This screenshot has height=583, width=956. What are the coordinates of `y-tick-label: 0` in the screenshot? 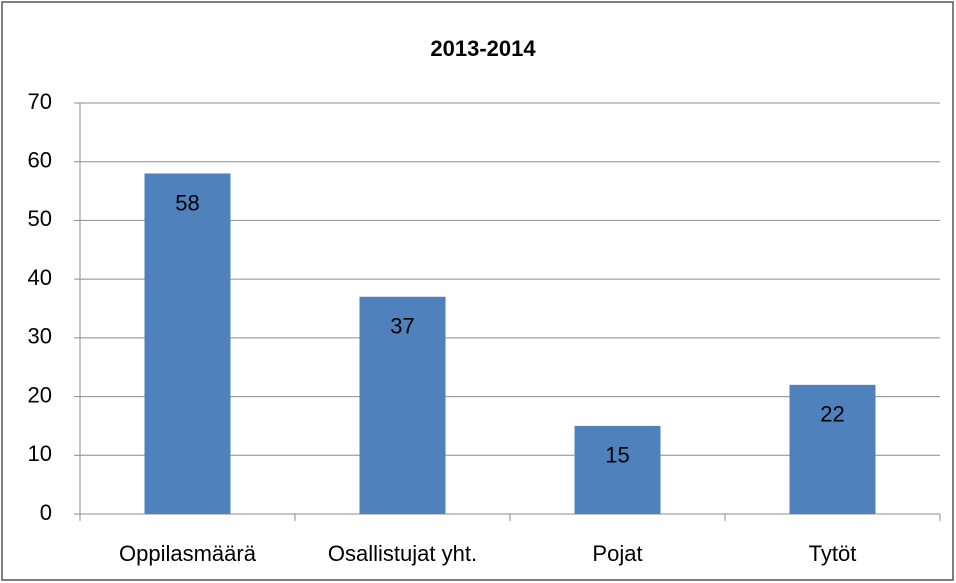 It's located at (46, 512).